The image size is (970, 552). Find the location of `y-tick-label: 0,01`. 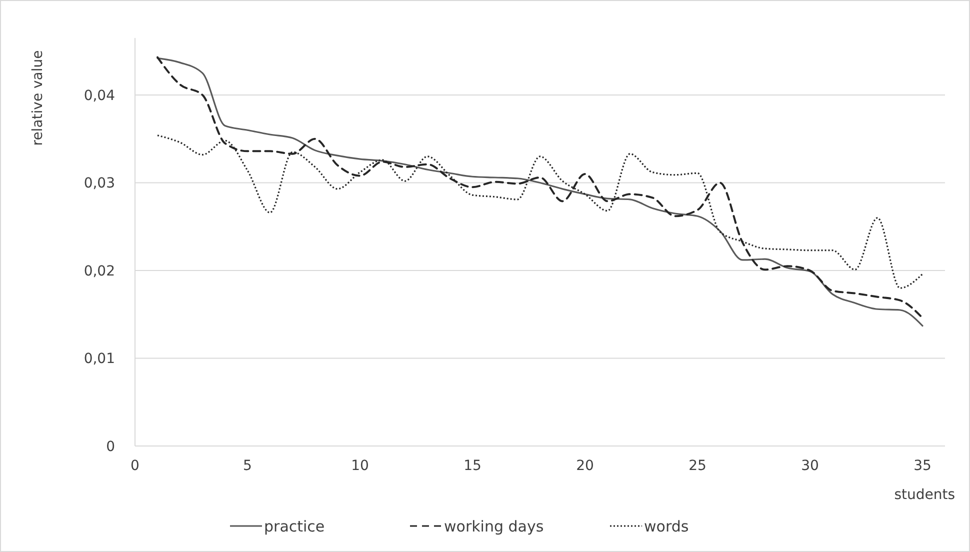

y-tick-label: 0,01 is located at coordinates (99, 359).